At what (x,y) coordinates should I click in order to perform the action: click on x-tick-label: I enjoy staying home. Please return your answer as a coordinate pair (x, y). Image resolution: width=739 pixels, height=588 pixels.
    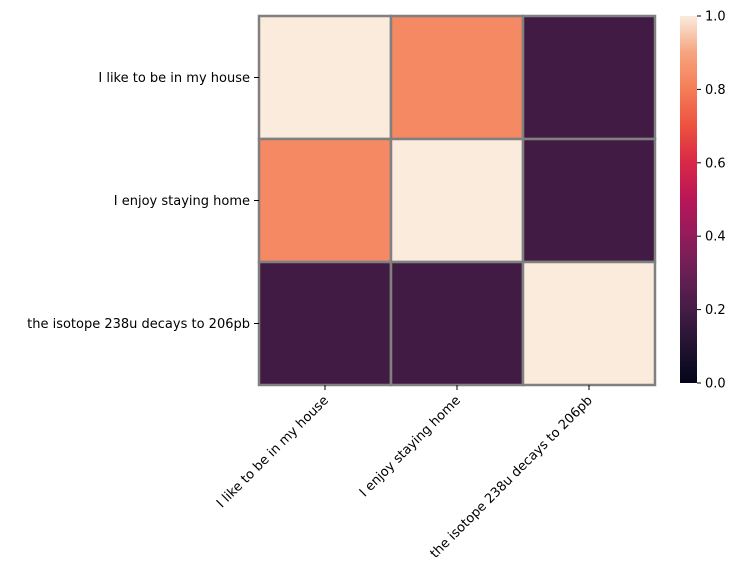
    Looking at the image, I should click on (410, 446).